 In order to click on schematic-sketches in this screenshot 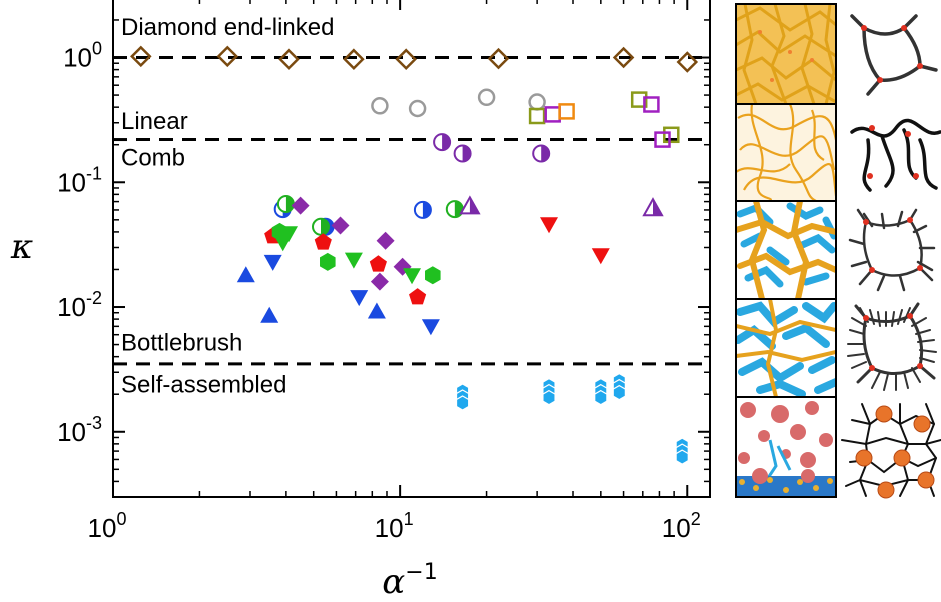, I will do `click(891, 256)`.